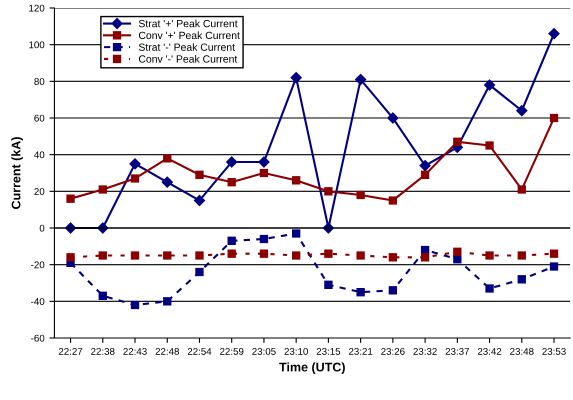  What do you see at coordinates (186, 47) in the screenshot?
I see `legend-label: Strat '-' Peak Current` at bounding box center [186, 47].